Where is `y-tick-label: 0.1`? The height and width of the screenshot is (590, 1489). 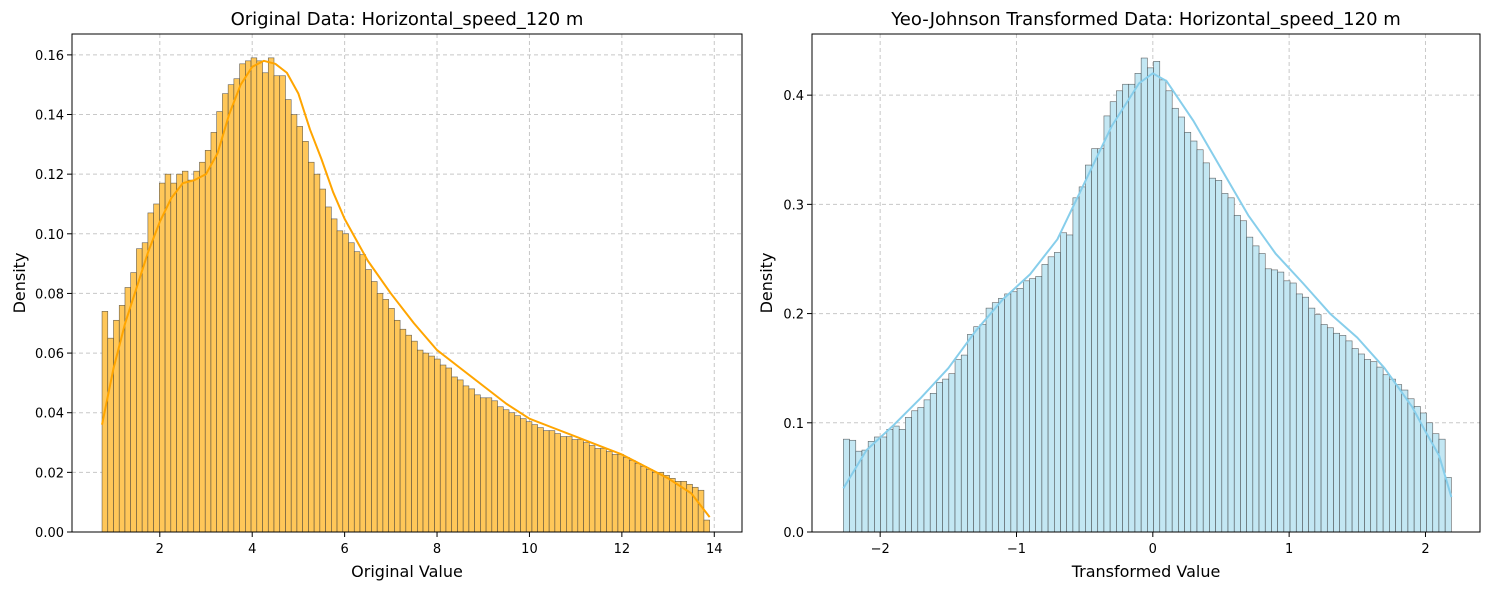
y-tick-label: 0.1 is located at coordinates (793, 424).